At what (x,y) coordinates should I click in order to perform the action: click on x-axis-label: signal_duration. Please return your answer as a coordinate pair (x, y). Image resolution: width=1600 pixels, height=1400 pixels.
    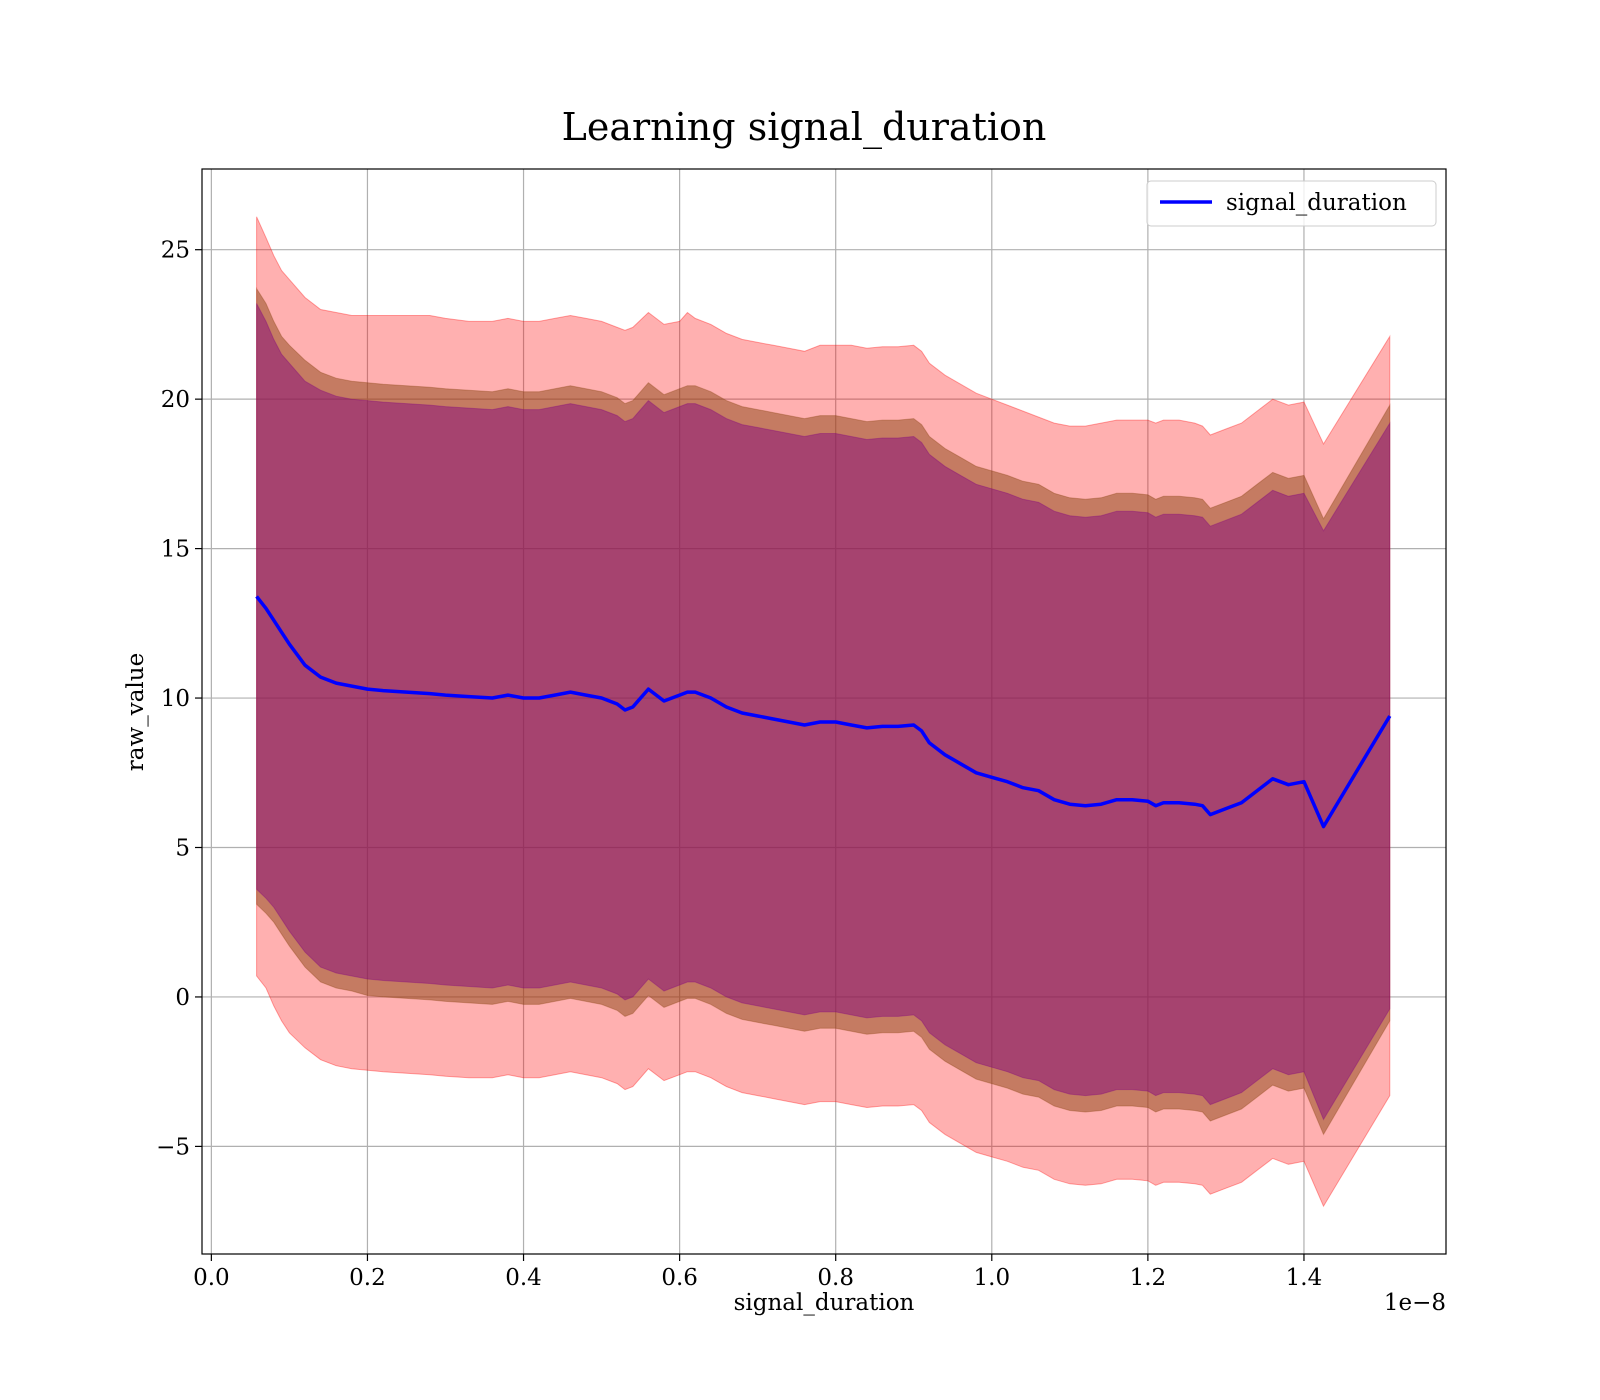
    Looking at the image, I should click on (824, 1303).